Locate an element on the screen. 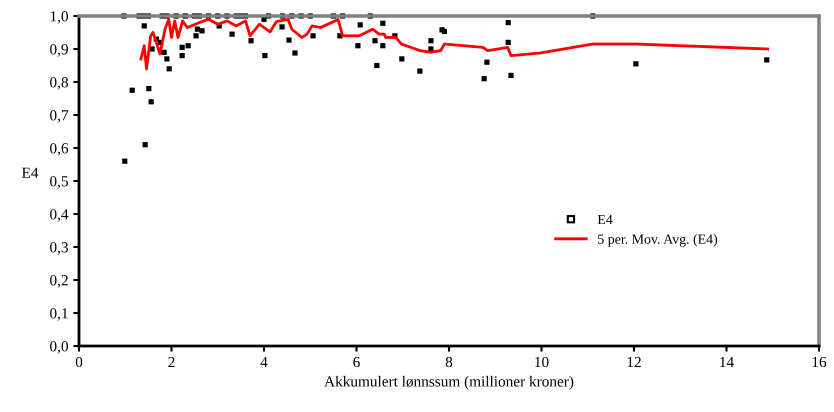 The image size is (834, 412). y-tick-label: 0,4 is located at coordinates (59, 215).